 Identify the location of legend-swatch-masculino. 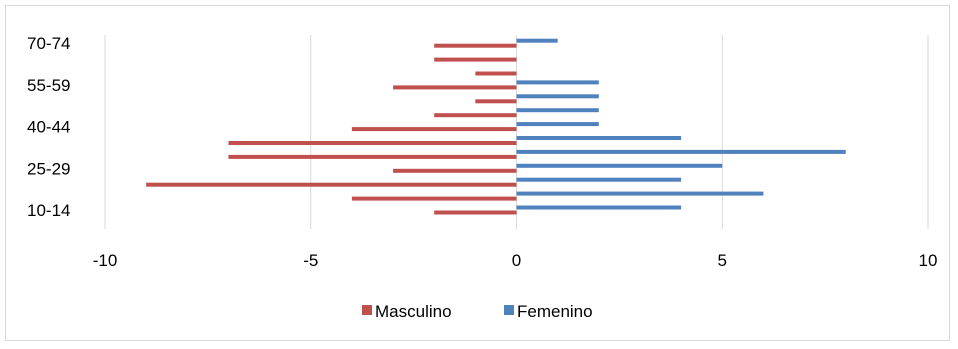
(367, 310).